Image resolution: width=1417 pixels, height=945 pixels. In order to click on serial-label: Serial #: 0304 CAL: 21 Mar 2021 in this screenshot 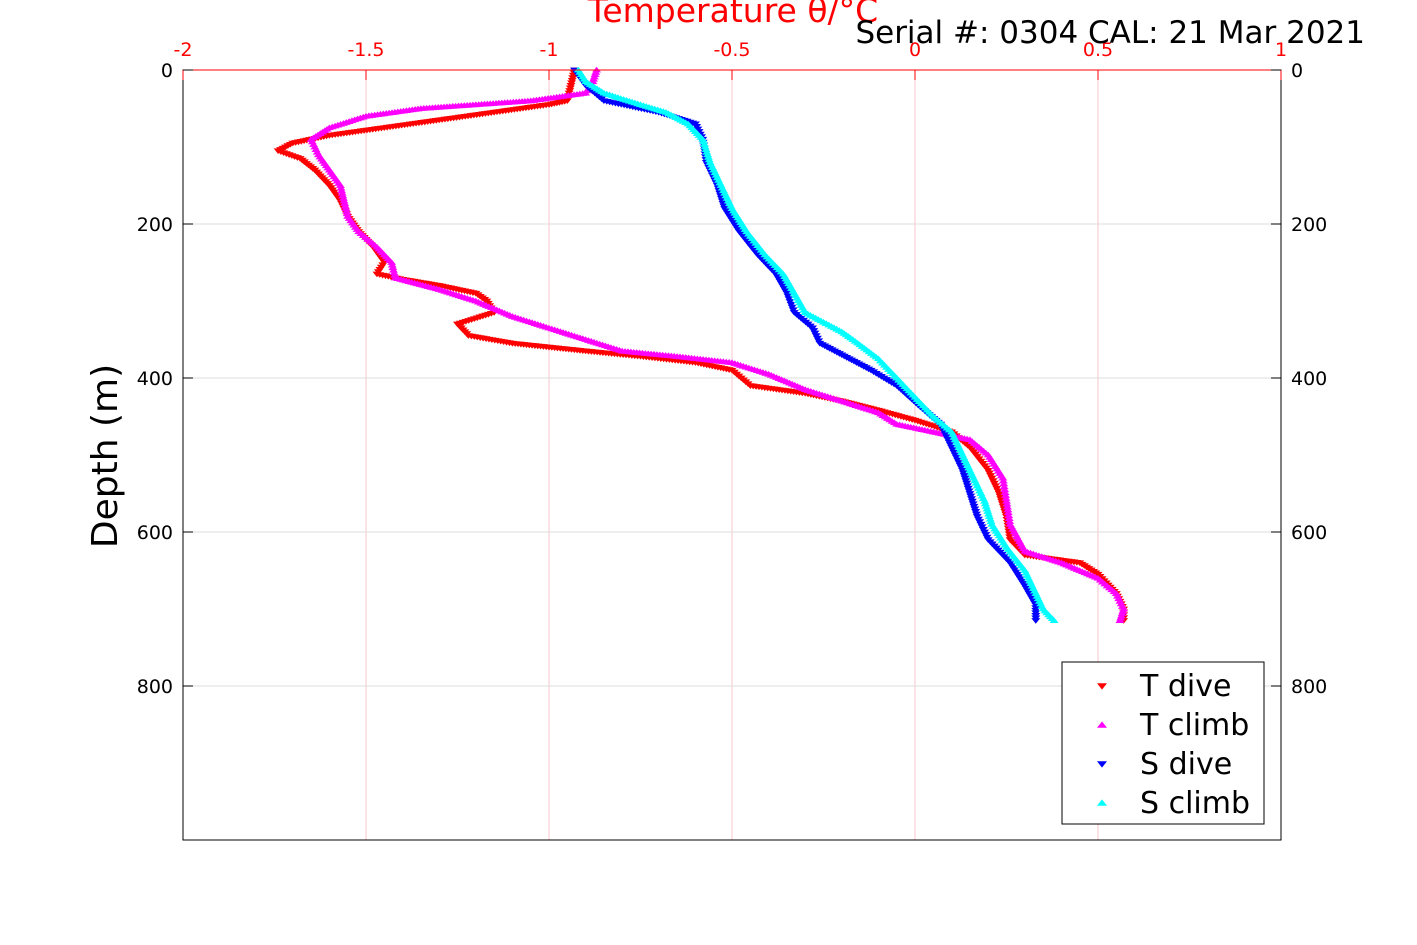, I will do `click(1110, 33)`.